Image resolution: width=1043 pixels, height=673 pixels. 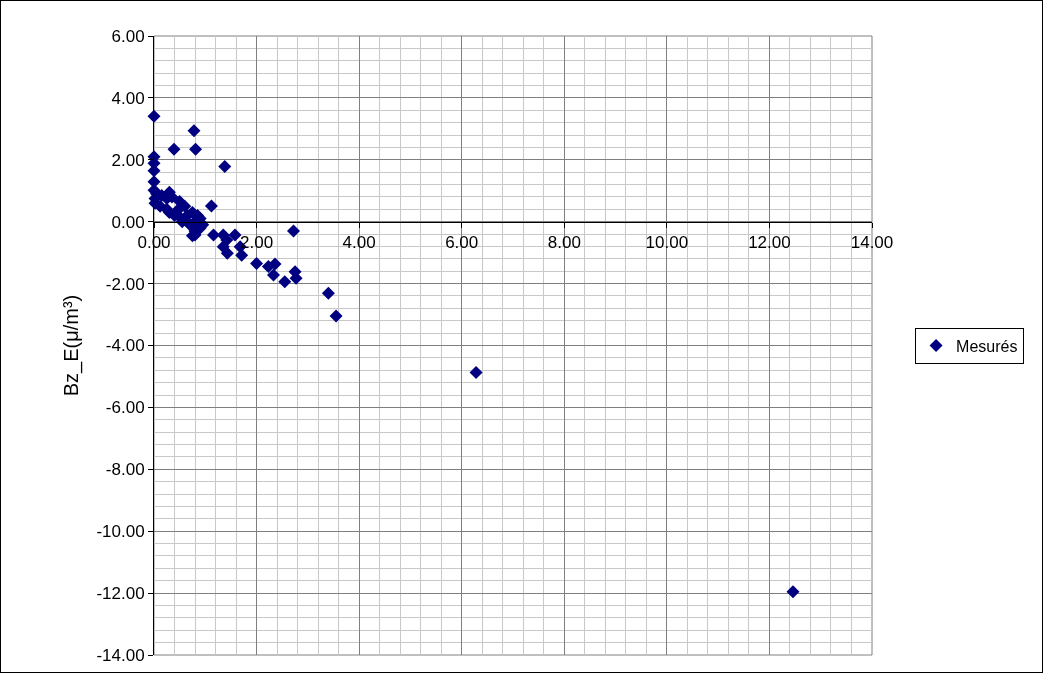 What do you see at coordinates (872, 243) in the screenshot?
I see `x-tick-label: 14.00` at bounding box center [872, 243].